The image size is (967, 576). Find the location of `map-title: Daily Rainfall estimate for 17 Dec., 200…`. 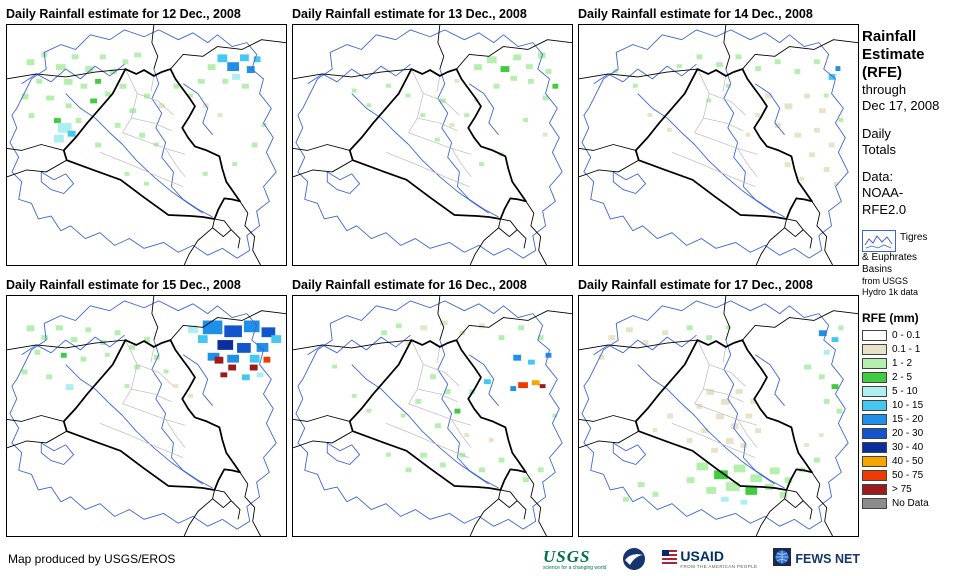

map-title: Daily Rainfall estimate for 17 Dec., 200… is located at coordinates (695, 285).